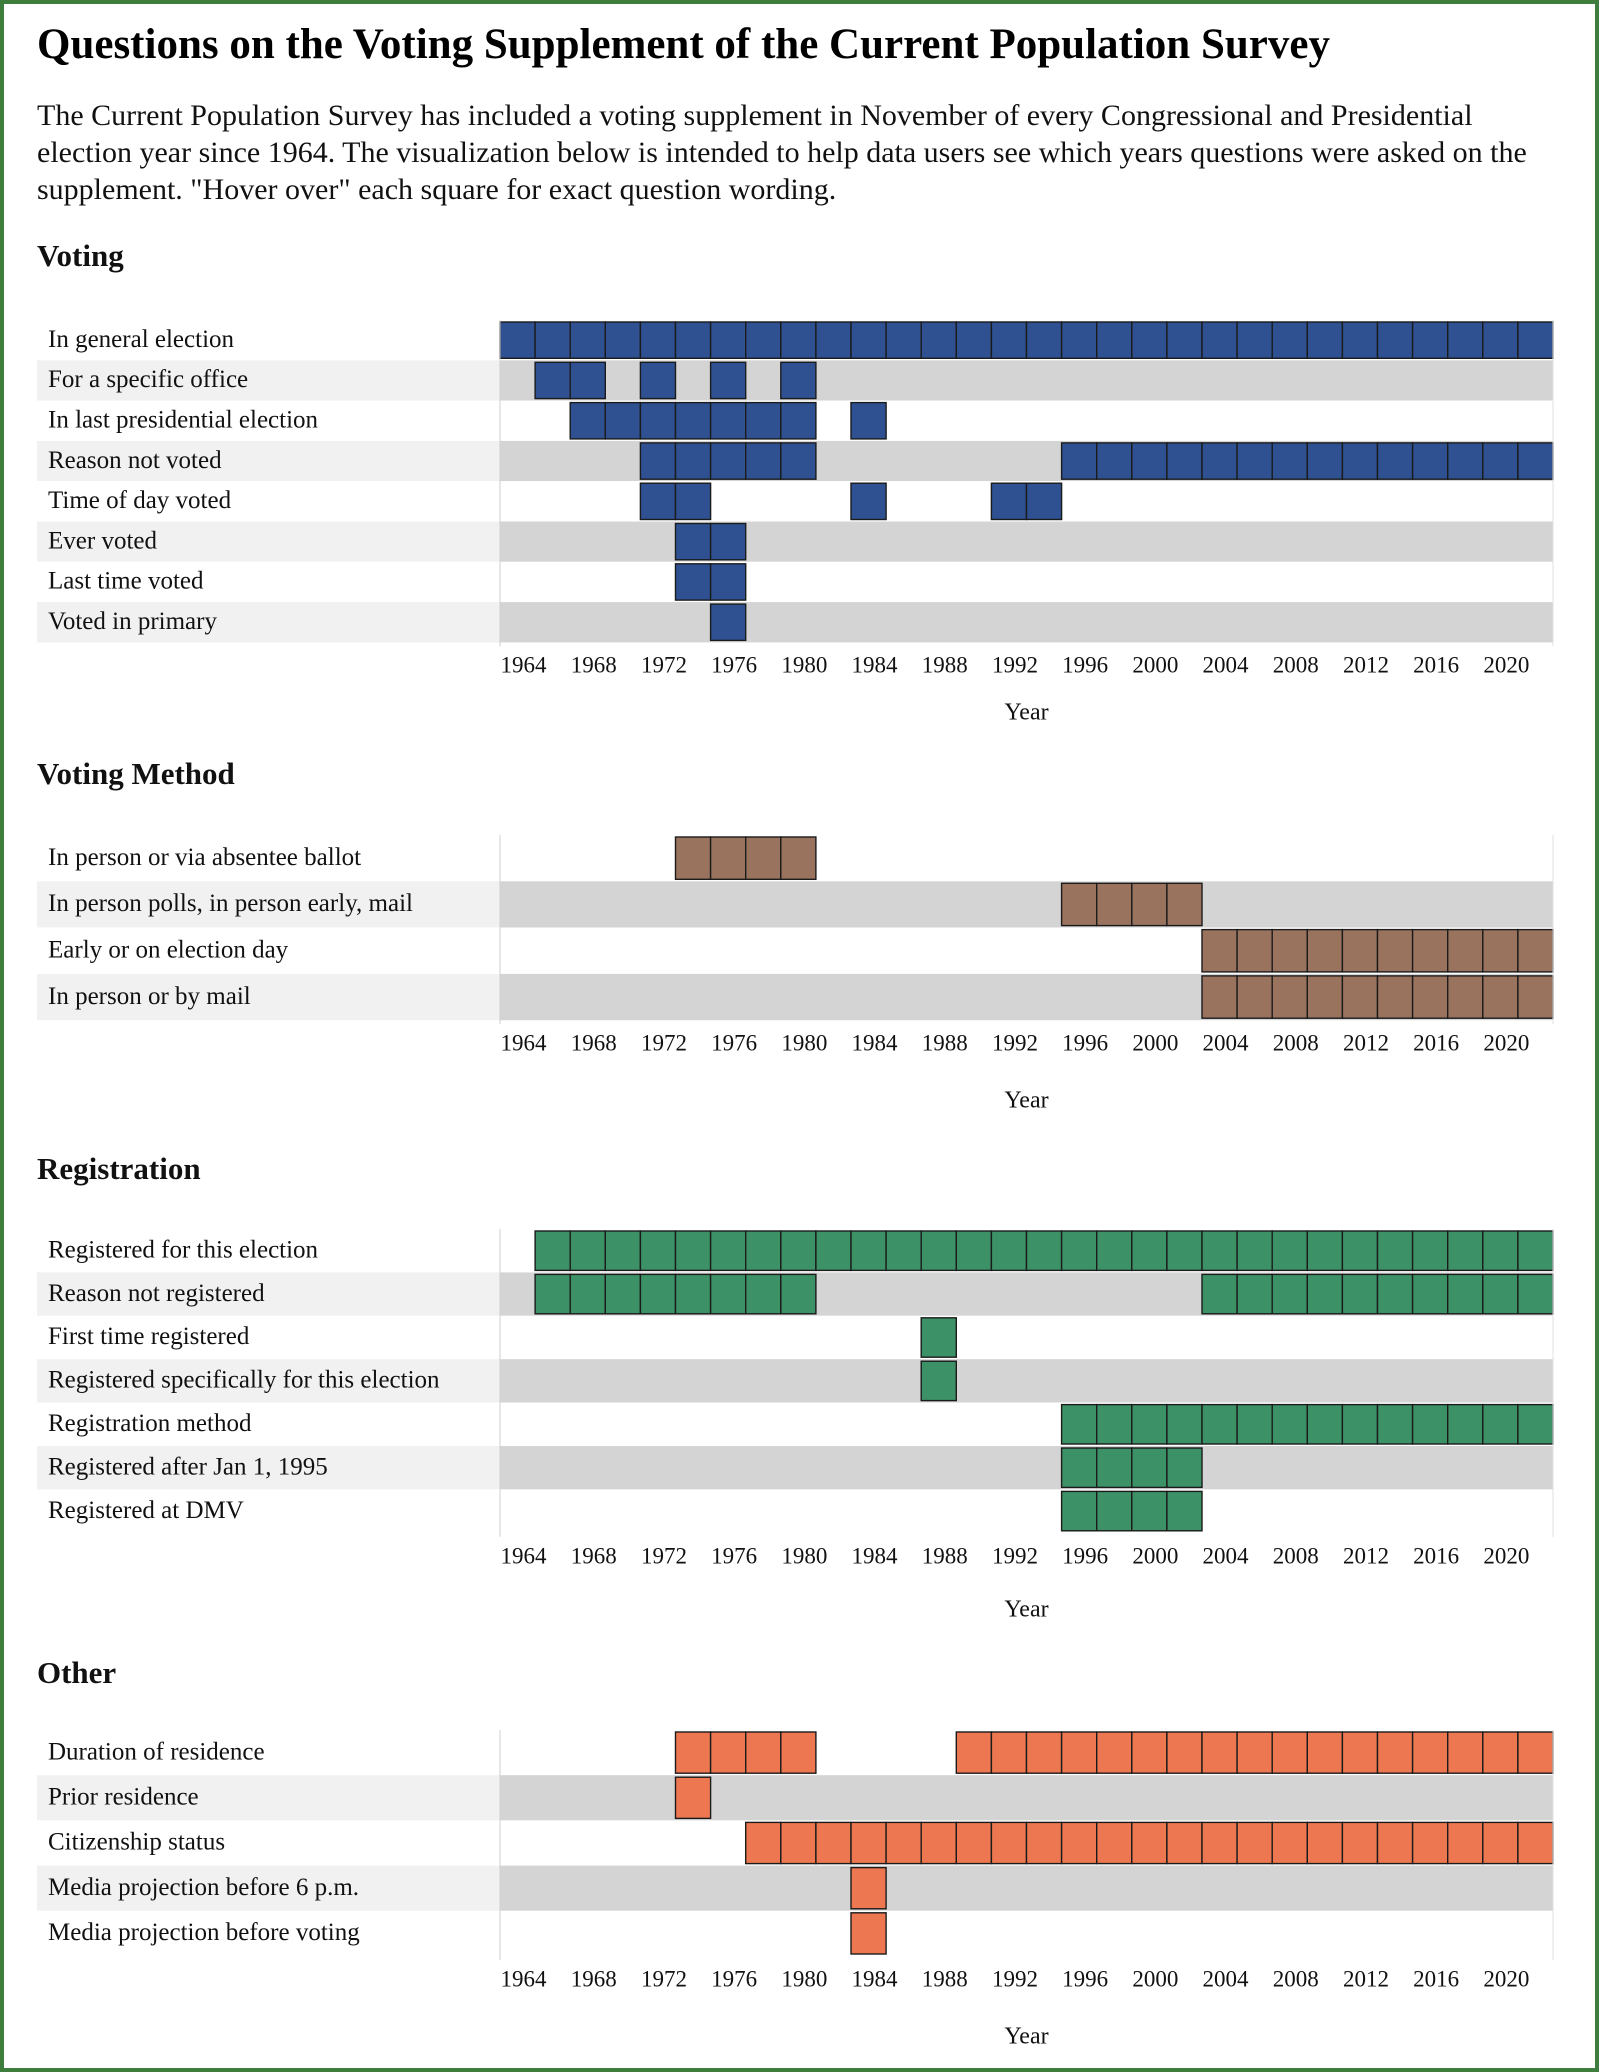  What do you see at coordinates (126, 581) in the screenshot?
I see `row-label: Last time voted` at bounding box center [126, 581].